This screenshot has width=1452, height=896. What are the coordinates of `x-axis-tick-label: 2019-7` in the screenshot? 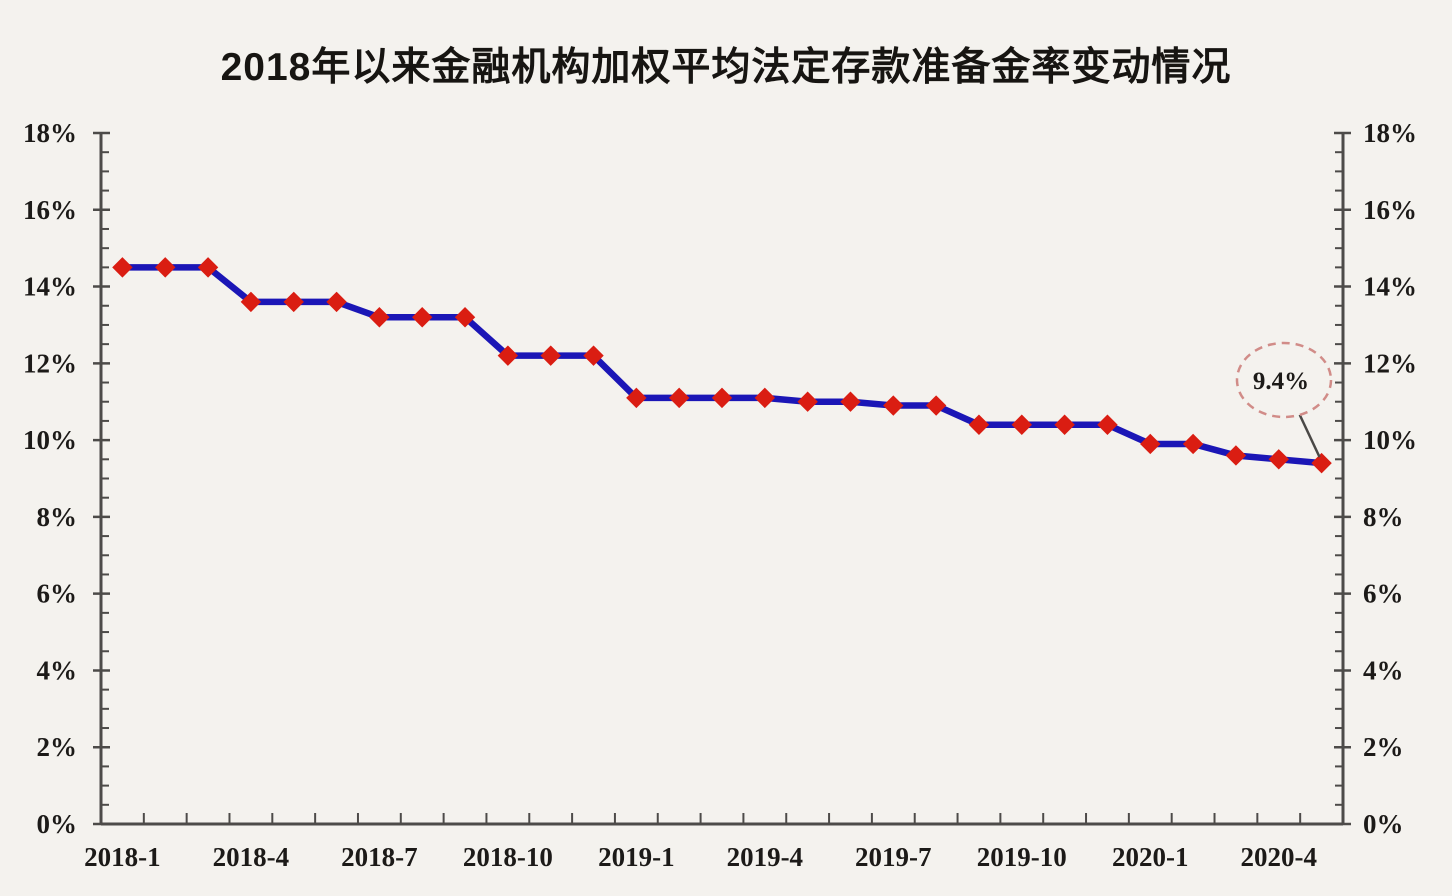 It's located at (893, 857).